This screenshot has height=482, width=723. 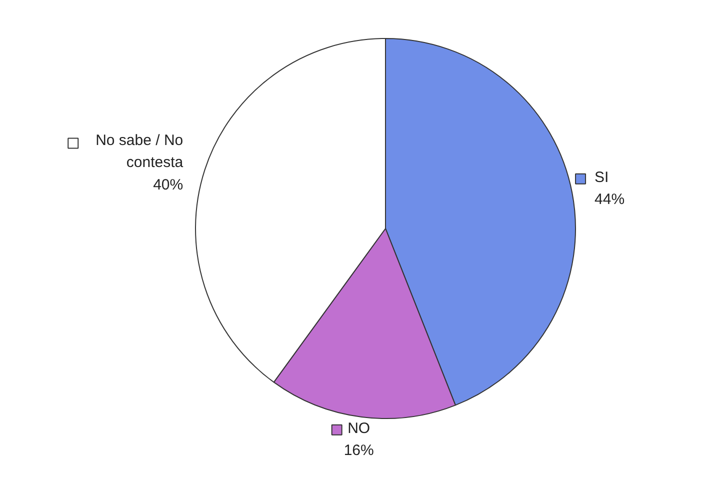 What do you see at coordinates (601, 177) in the screenshot?
I see `legend-label: SI` at bounding box center [601, 177].